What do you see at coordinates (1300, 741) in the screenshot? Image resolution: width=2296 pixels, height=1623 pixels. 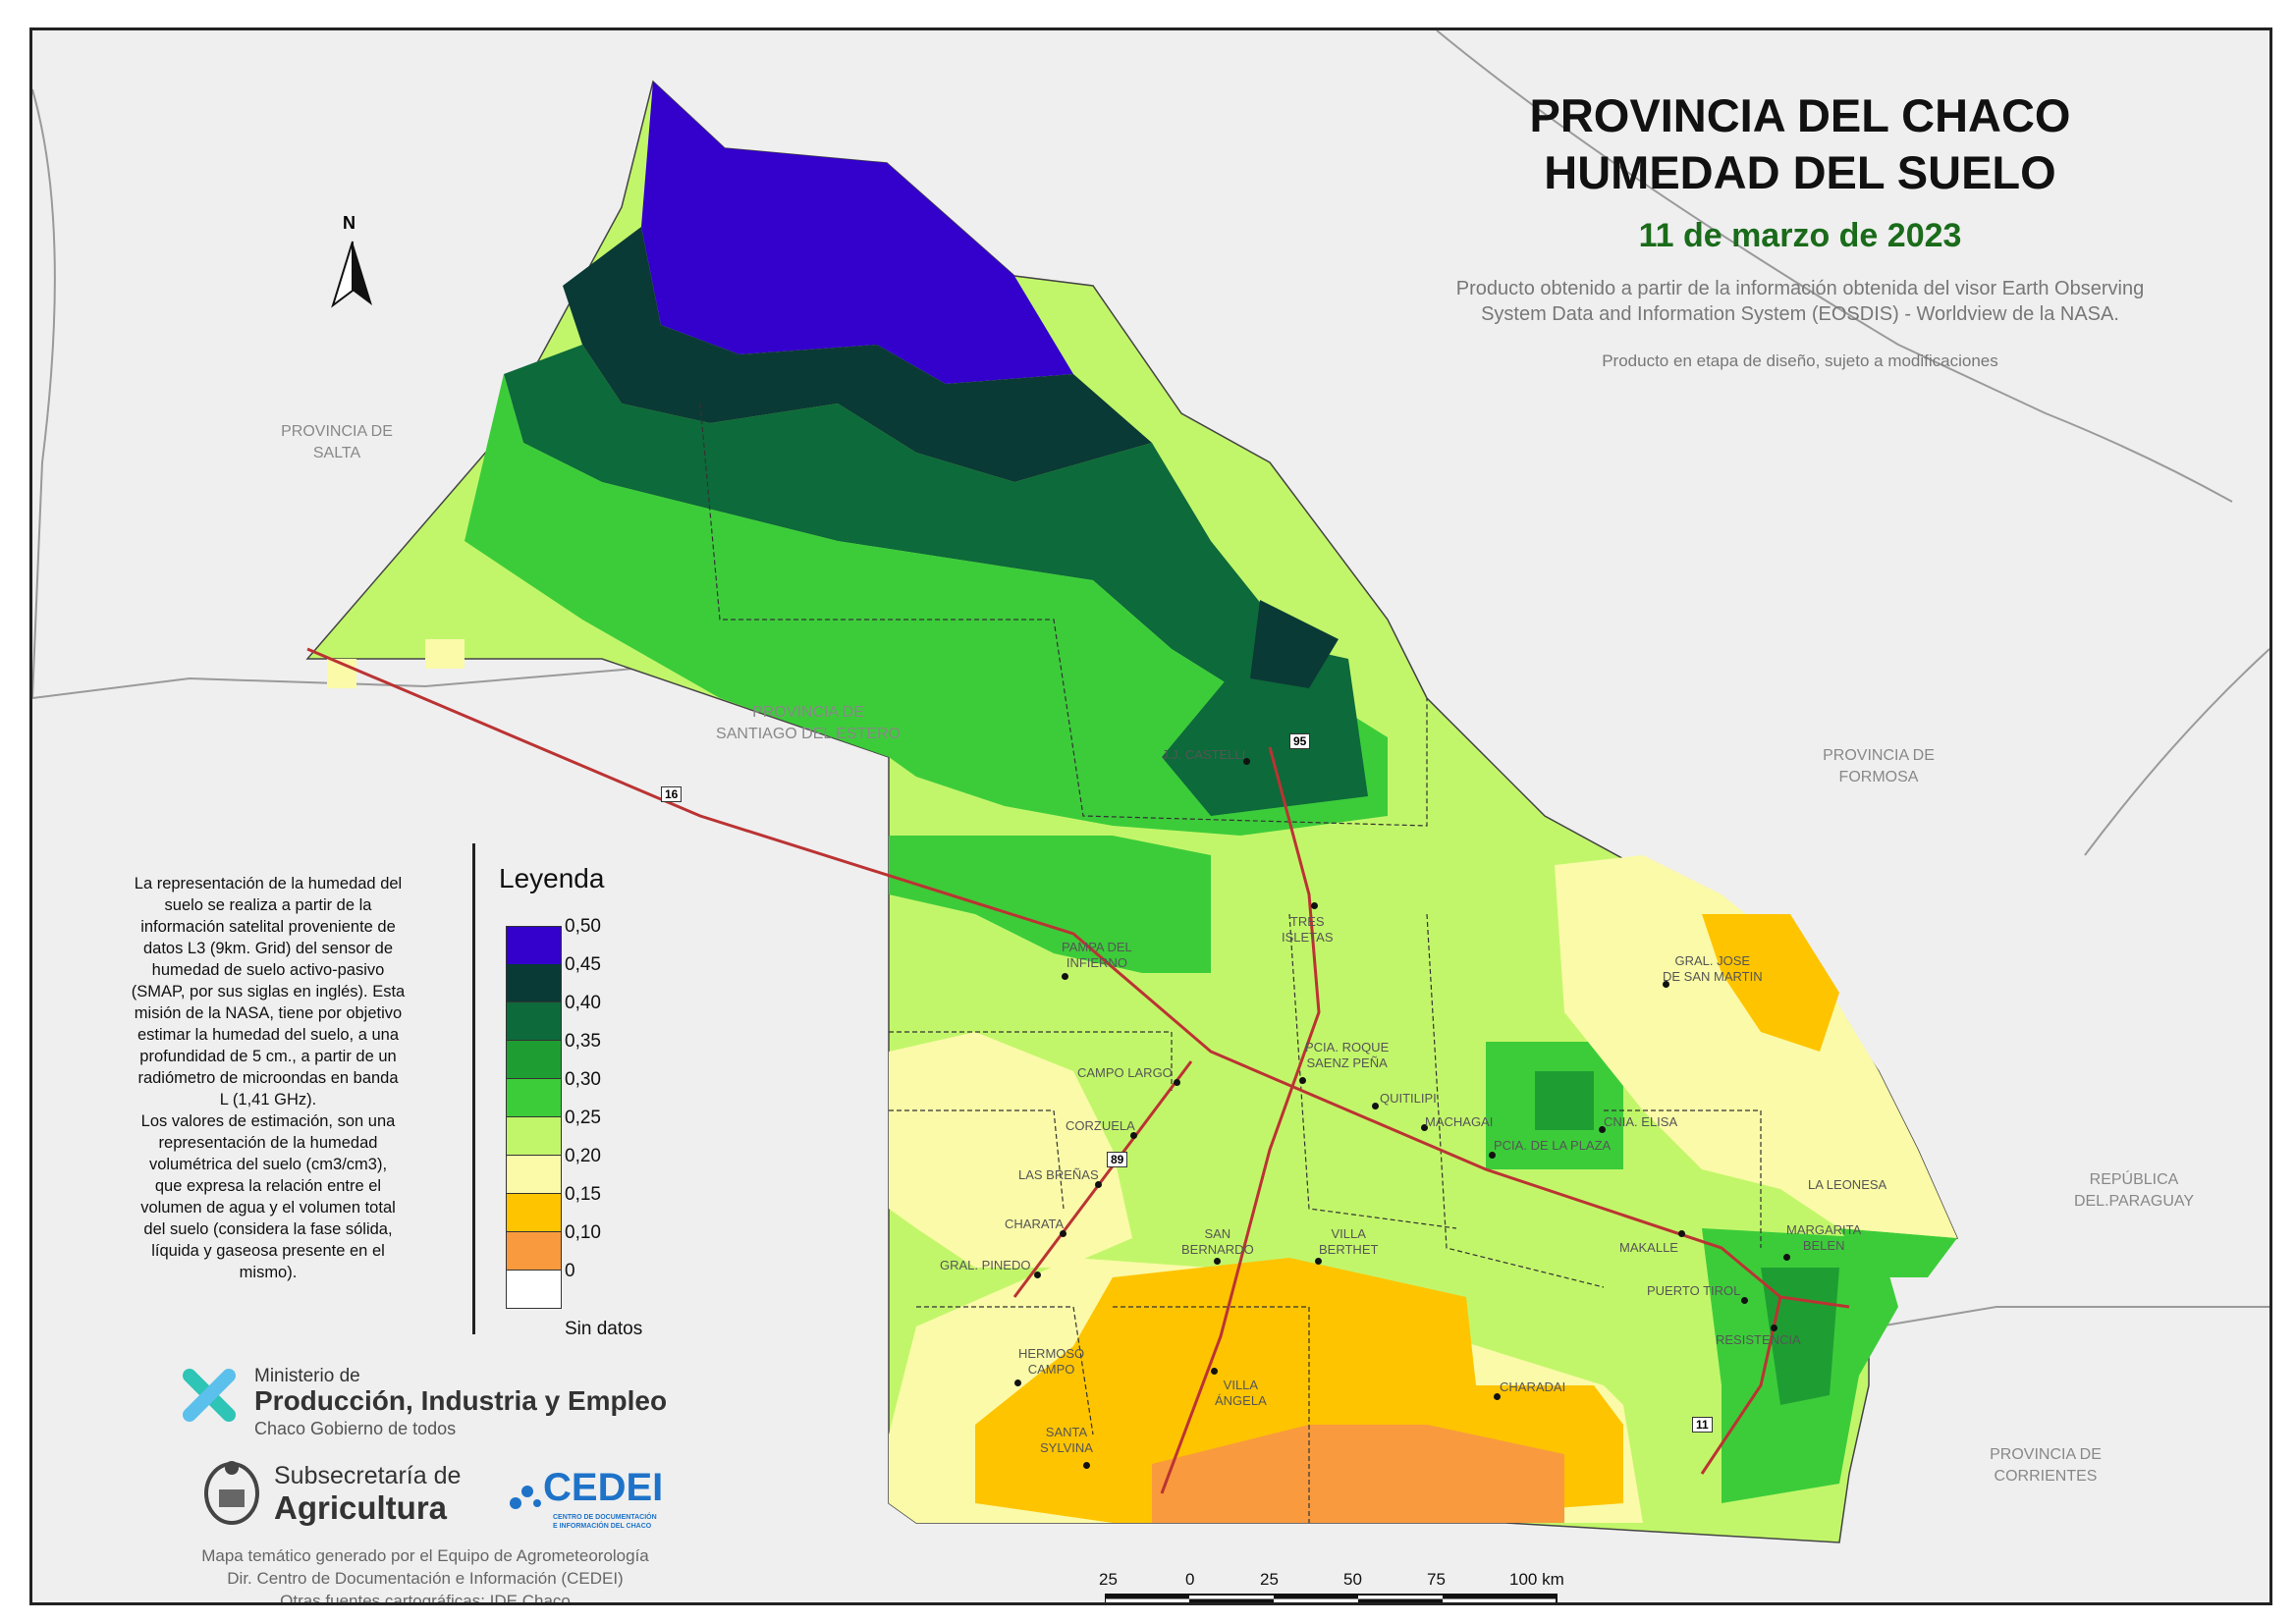 I see `route-95-shield: 95` at bounding box center [1300, 741].